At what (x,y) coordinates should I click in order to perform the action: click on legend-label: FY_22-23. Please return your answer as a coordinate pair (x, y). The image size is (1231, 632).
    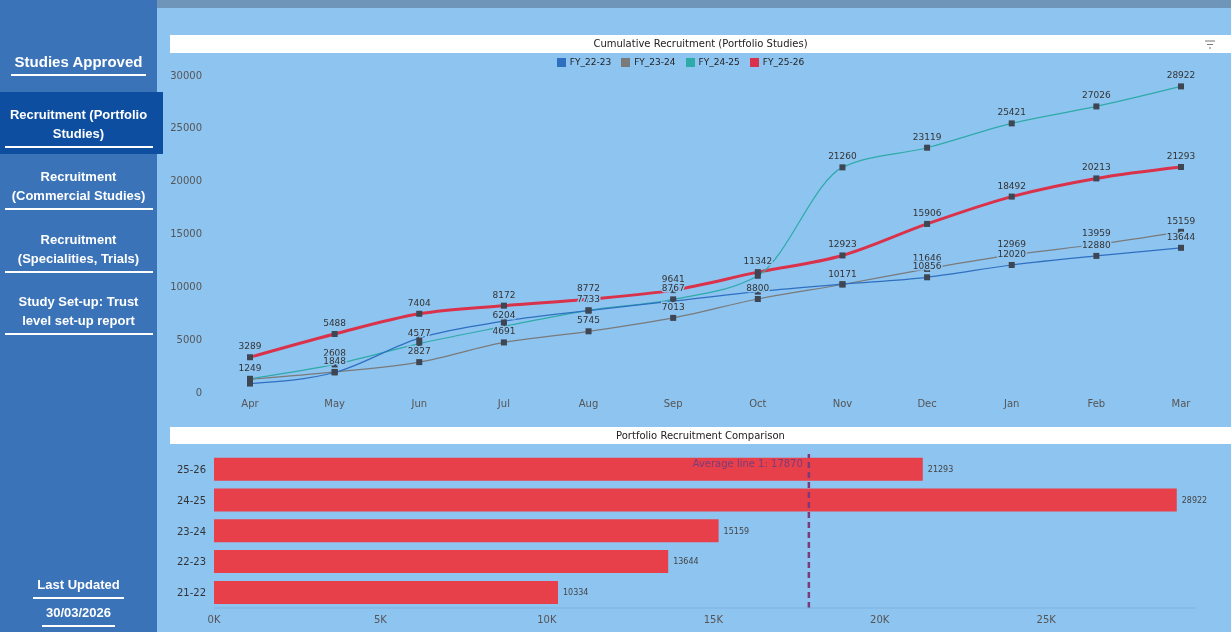
    Looking at the image, I should click on (590, 62).